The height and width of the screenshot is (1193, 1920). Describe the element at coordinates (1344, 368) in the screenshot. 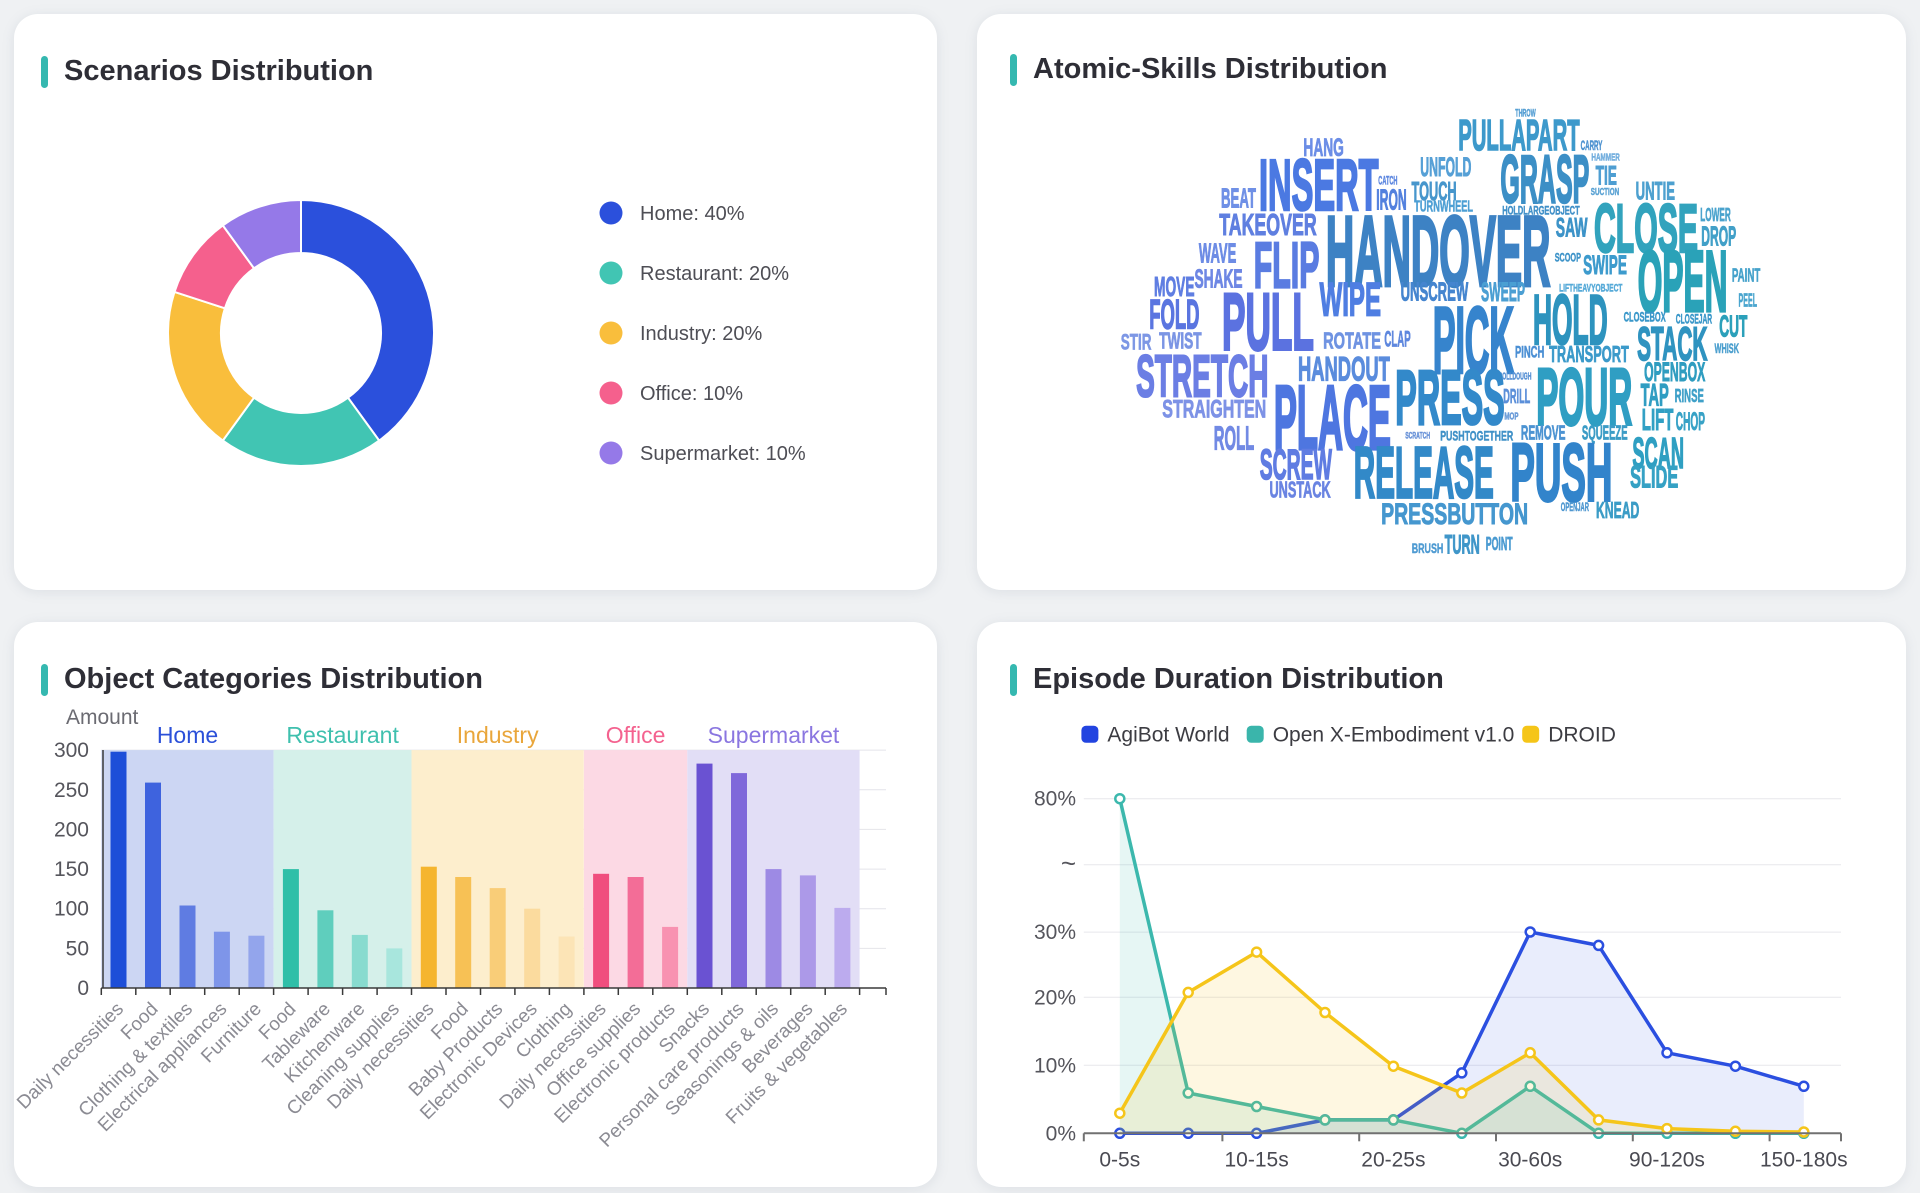

I see `svg-text: HANDOUT` at that location.